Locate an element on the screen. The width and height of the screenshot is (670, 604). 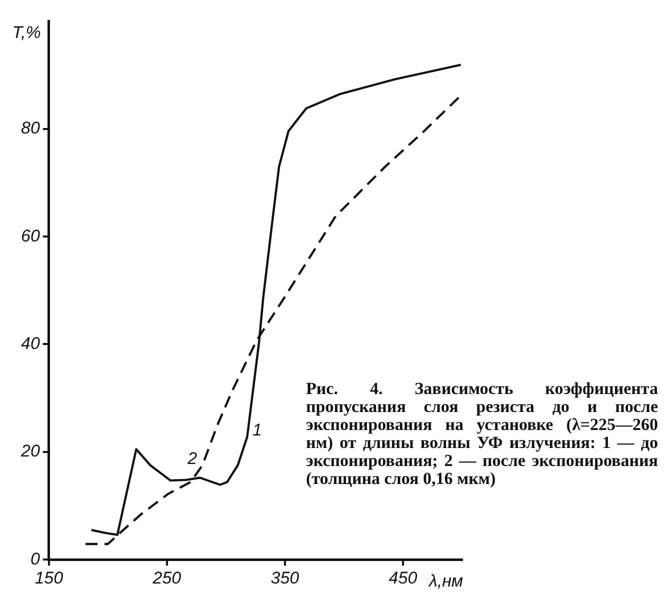
series-label: 2 is located at coordinates (192, 458).